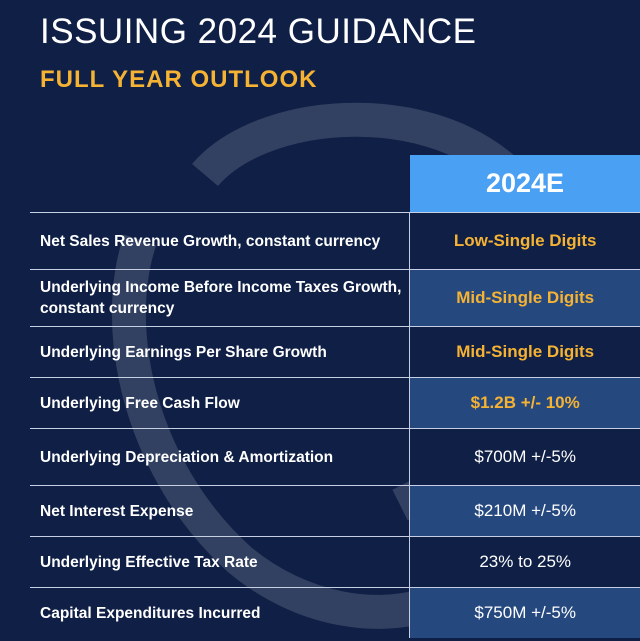 The width and height of the screenshot is (640, 641). I want to click on table-row: Underlying Effective Tax Rate 23% to 25%, so click(335, 561).